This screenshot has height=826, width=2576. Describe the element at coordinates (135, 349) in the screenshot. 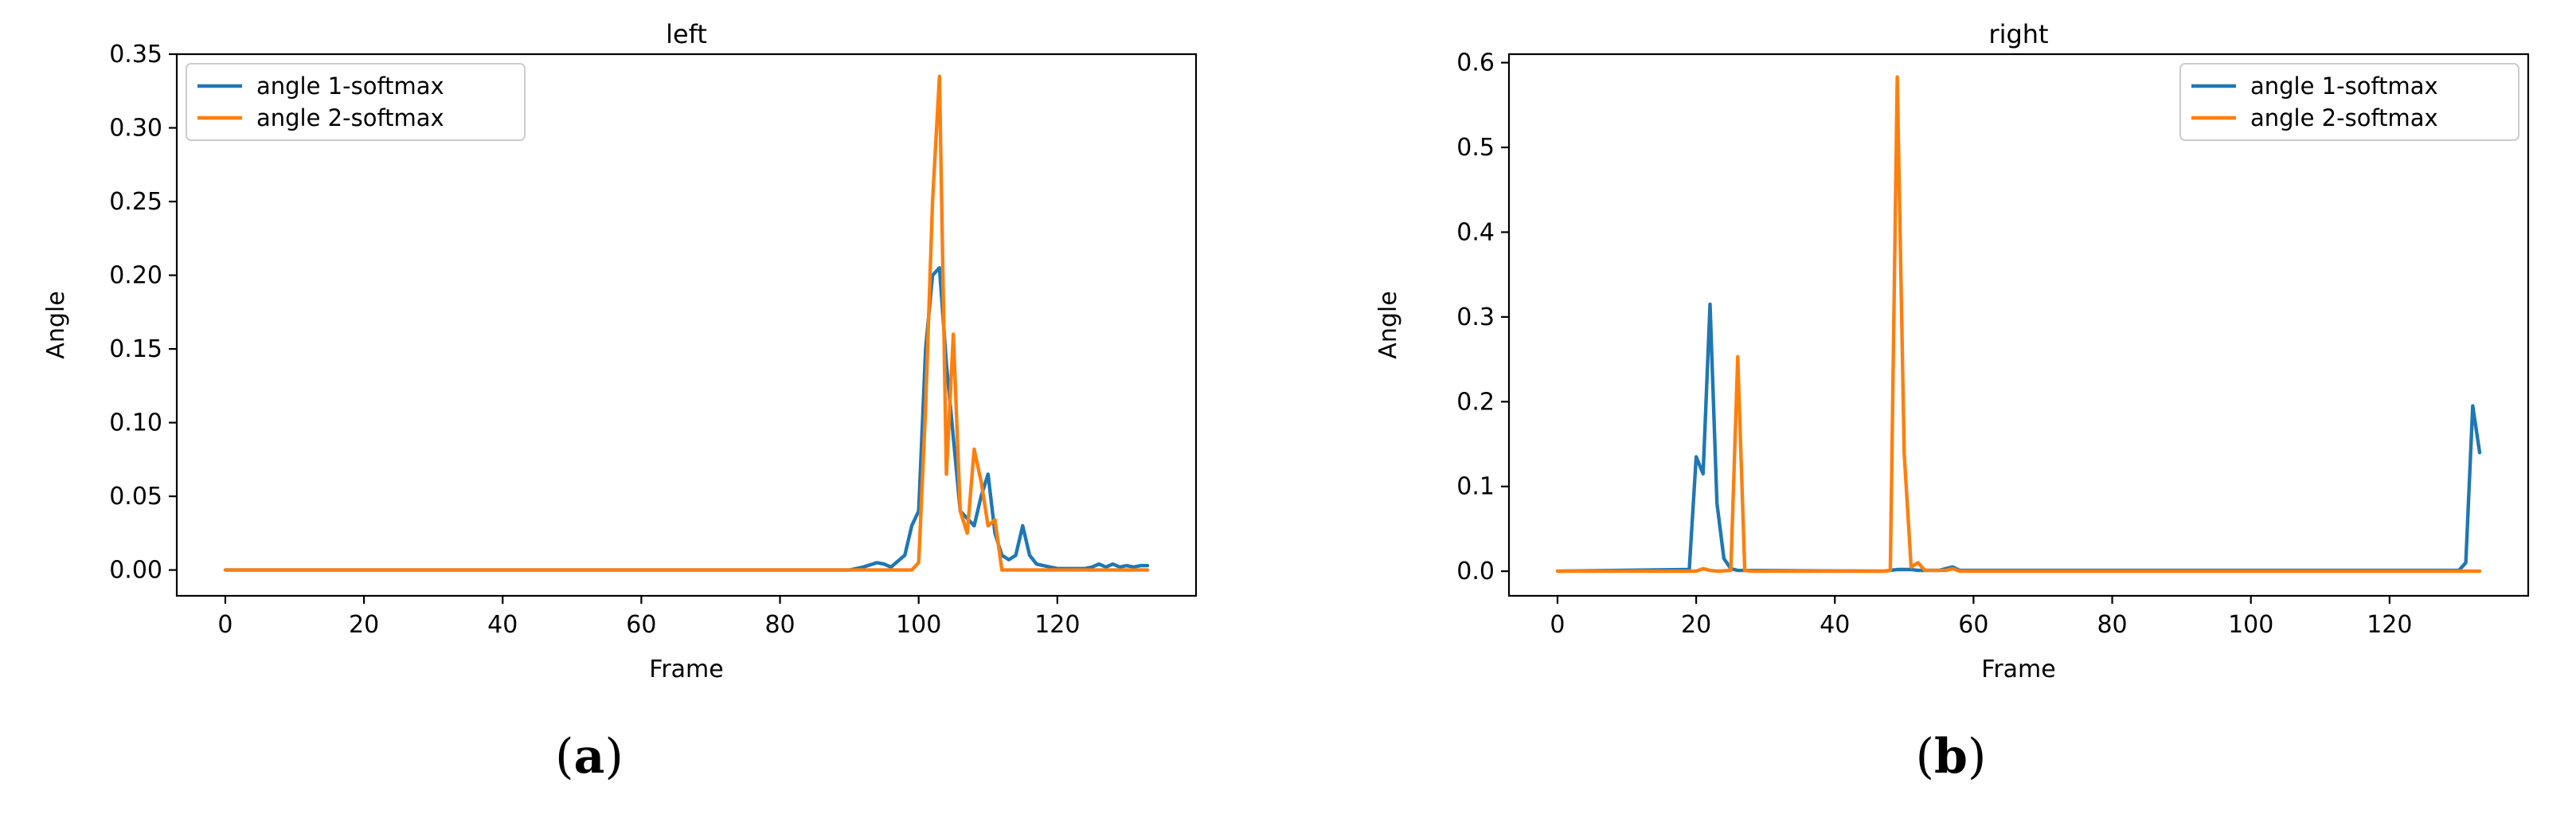

I see `y-tick-label: 0.15` at that location.